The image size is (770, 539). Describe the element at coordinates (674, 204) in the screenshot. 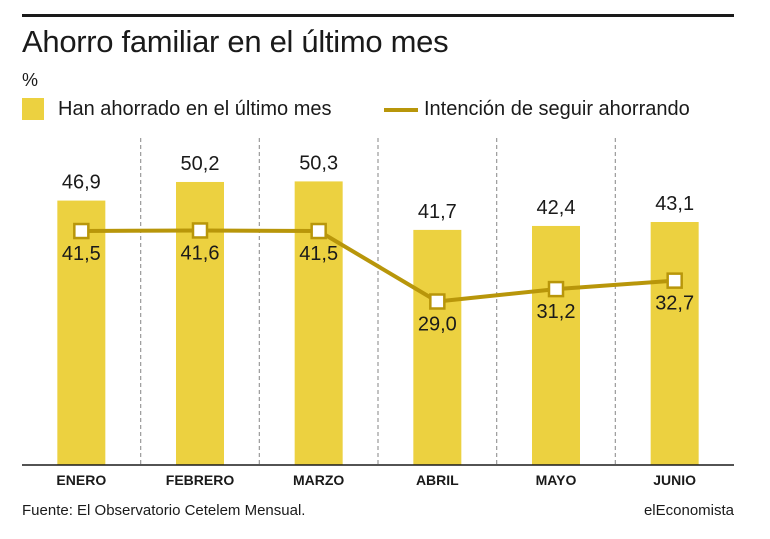

I see `bar-value-label: 43,1` at that location.